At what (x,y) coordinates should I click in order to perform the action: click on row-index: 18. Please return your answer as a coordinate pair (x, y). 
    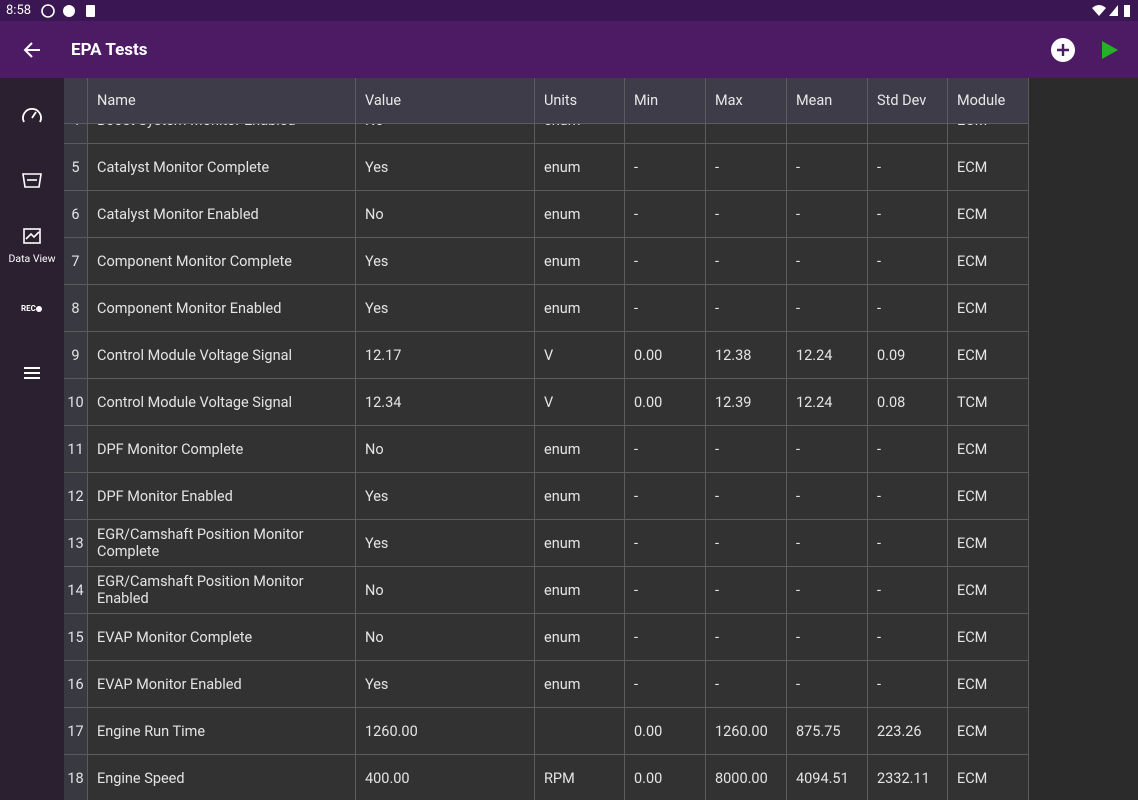
    Looking at the image, I should click on (76, 777).